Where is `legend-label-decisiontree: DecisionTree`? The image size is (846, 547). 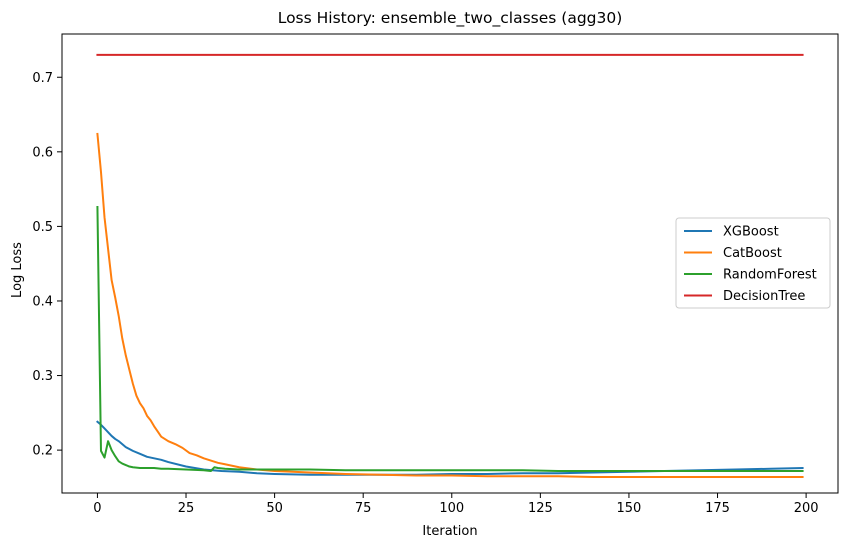
legend-label-decisiontree: DecisionTree is located at coordinates (764, 296).